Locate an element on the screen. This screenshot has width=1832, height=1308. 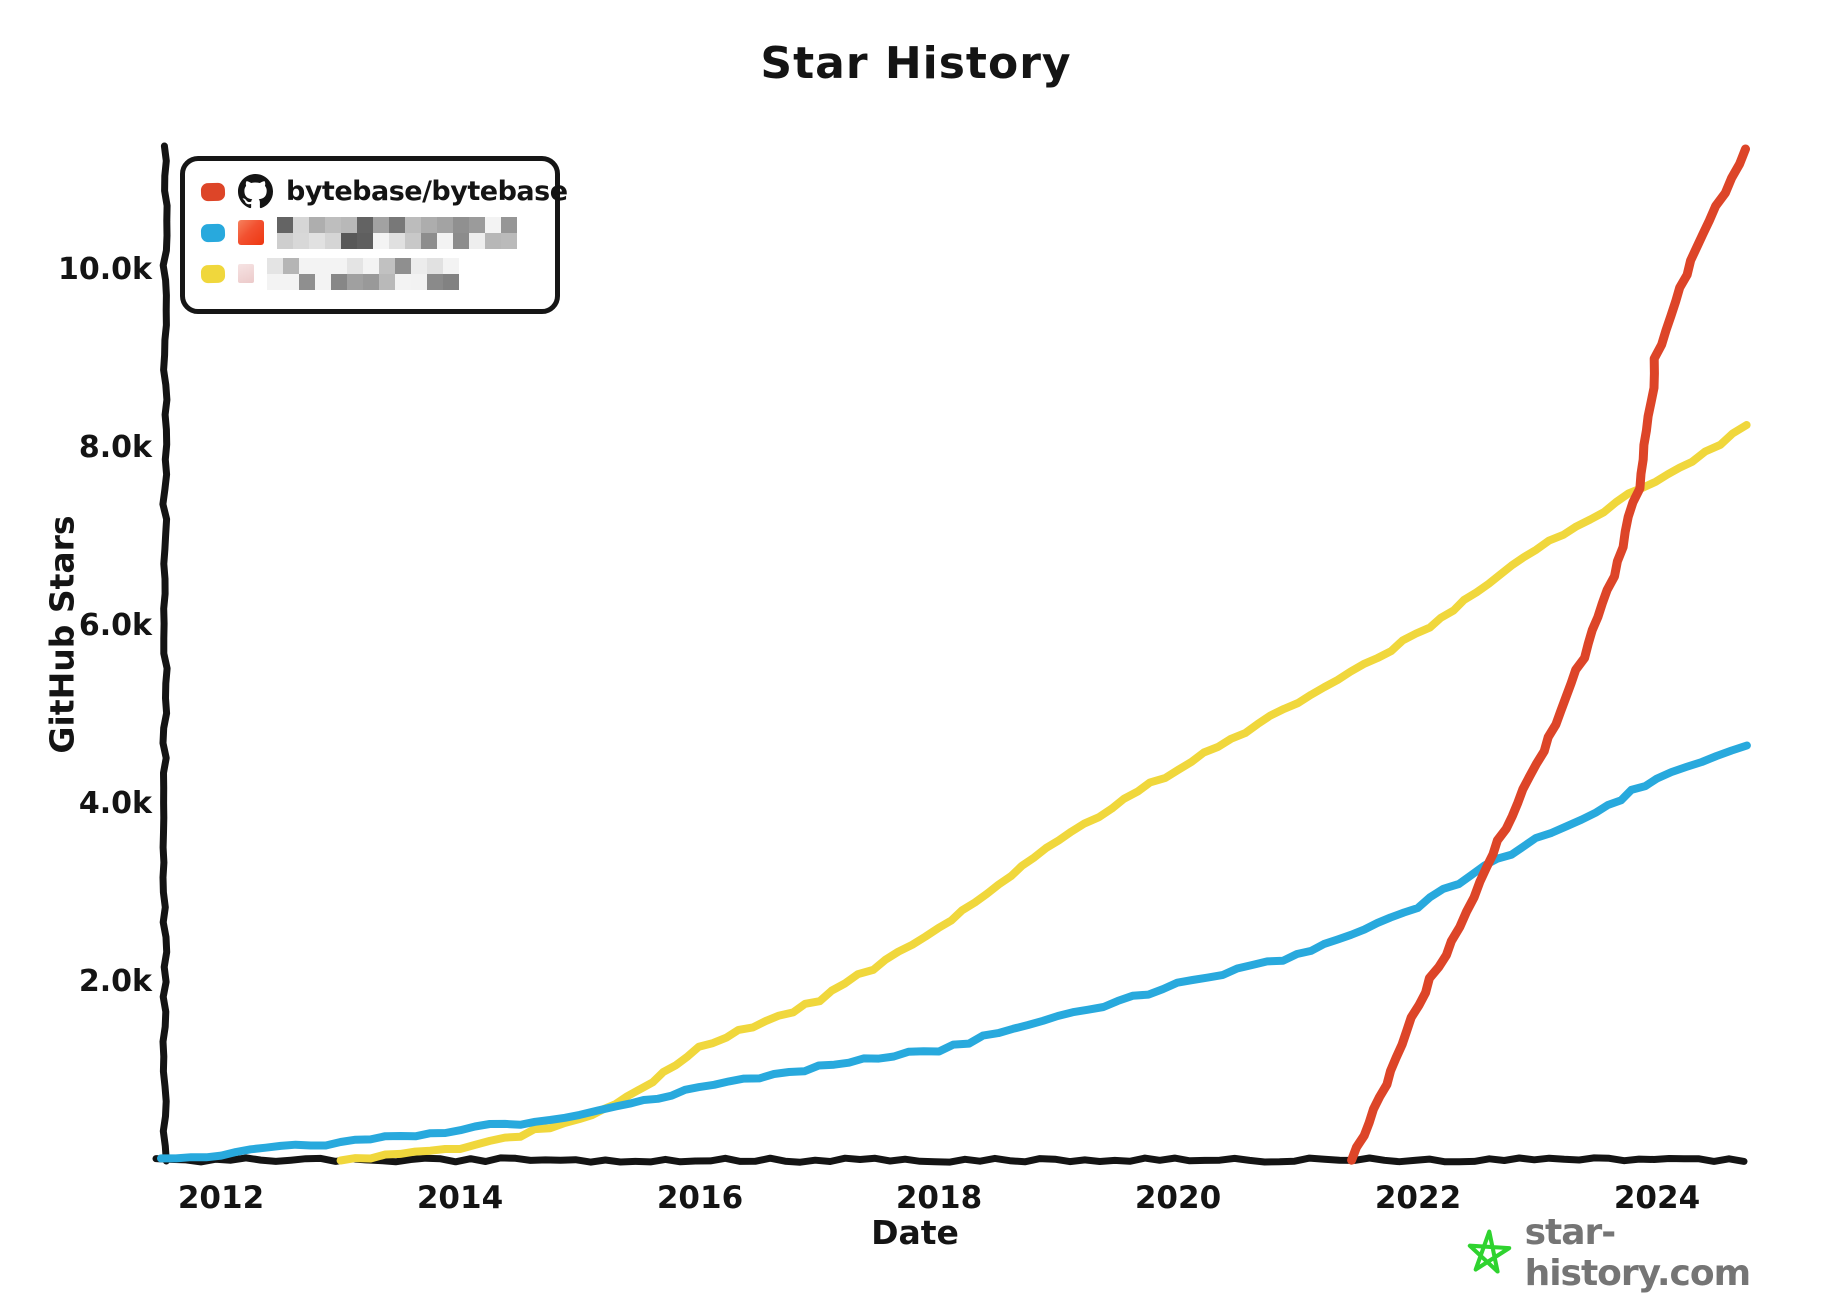
legend-box: bytebase/bytebase is located at coordinates (374, 235).